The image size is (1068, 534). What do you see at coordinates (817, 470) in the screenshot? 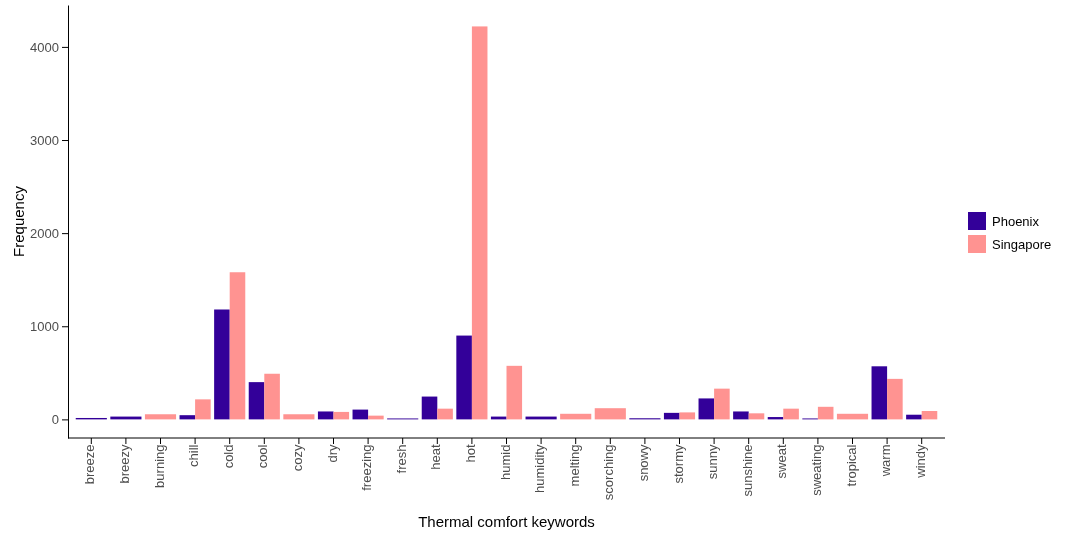
I see `x-tick-label: sweating` at bounding box center [817, 470].